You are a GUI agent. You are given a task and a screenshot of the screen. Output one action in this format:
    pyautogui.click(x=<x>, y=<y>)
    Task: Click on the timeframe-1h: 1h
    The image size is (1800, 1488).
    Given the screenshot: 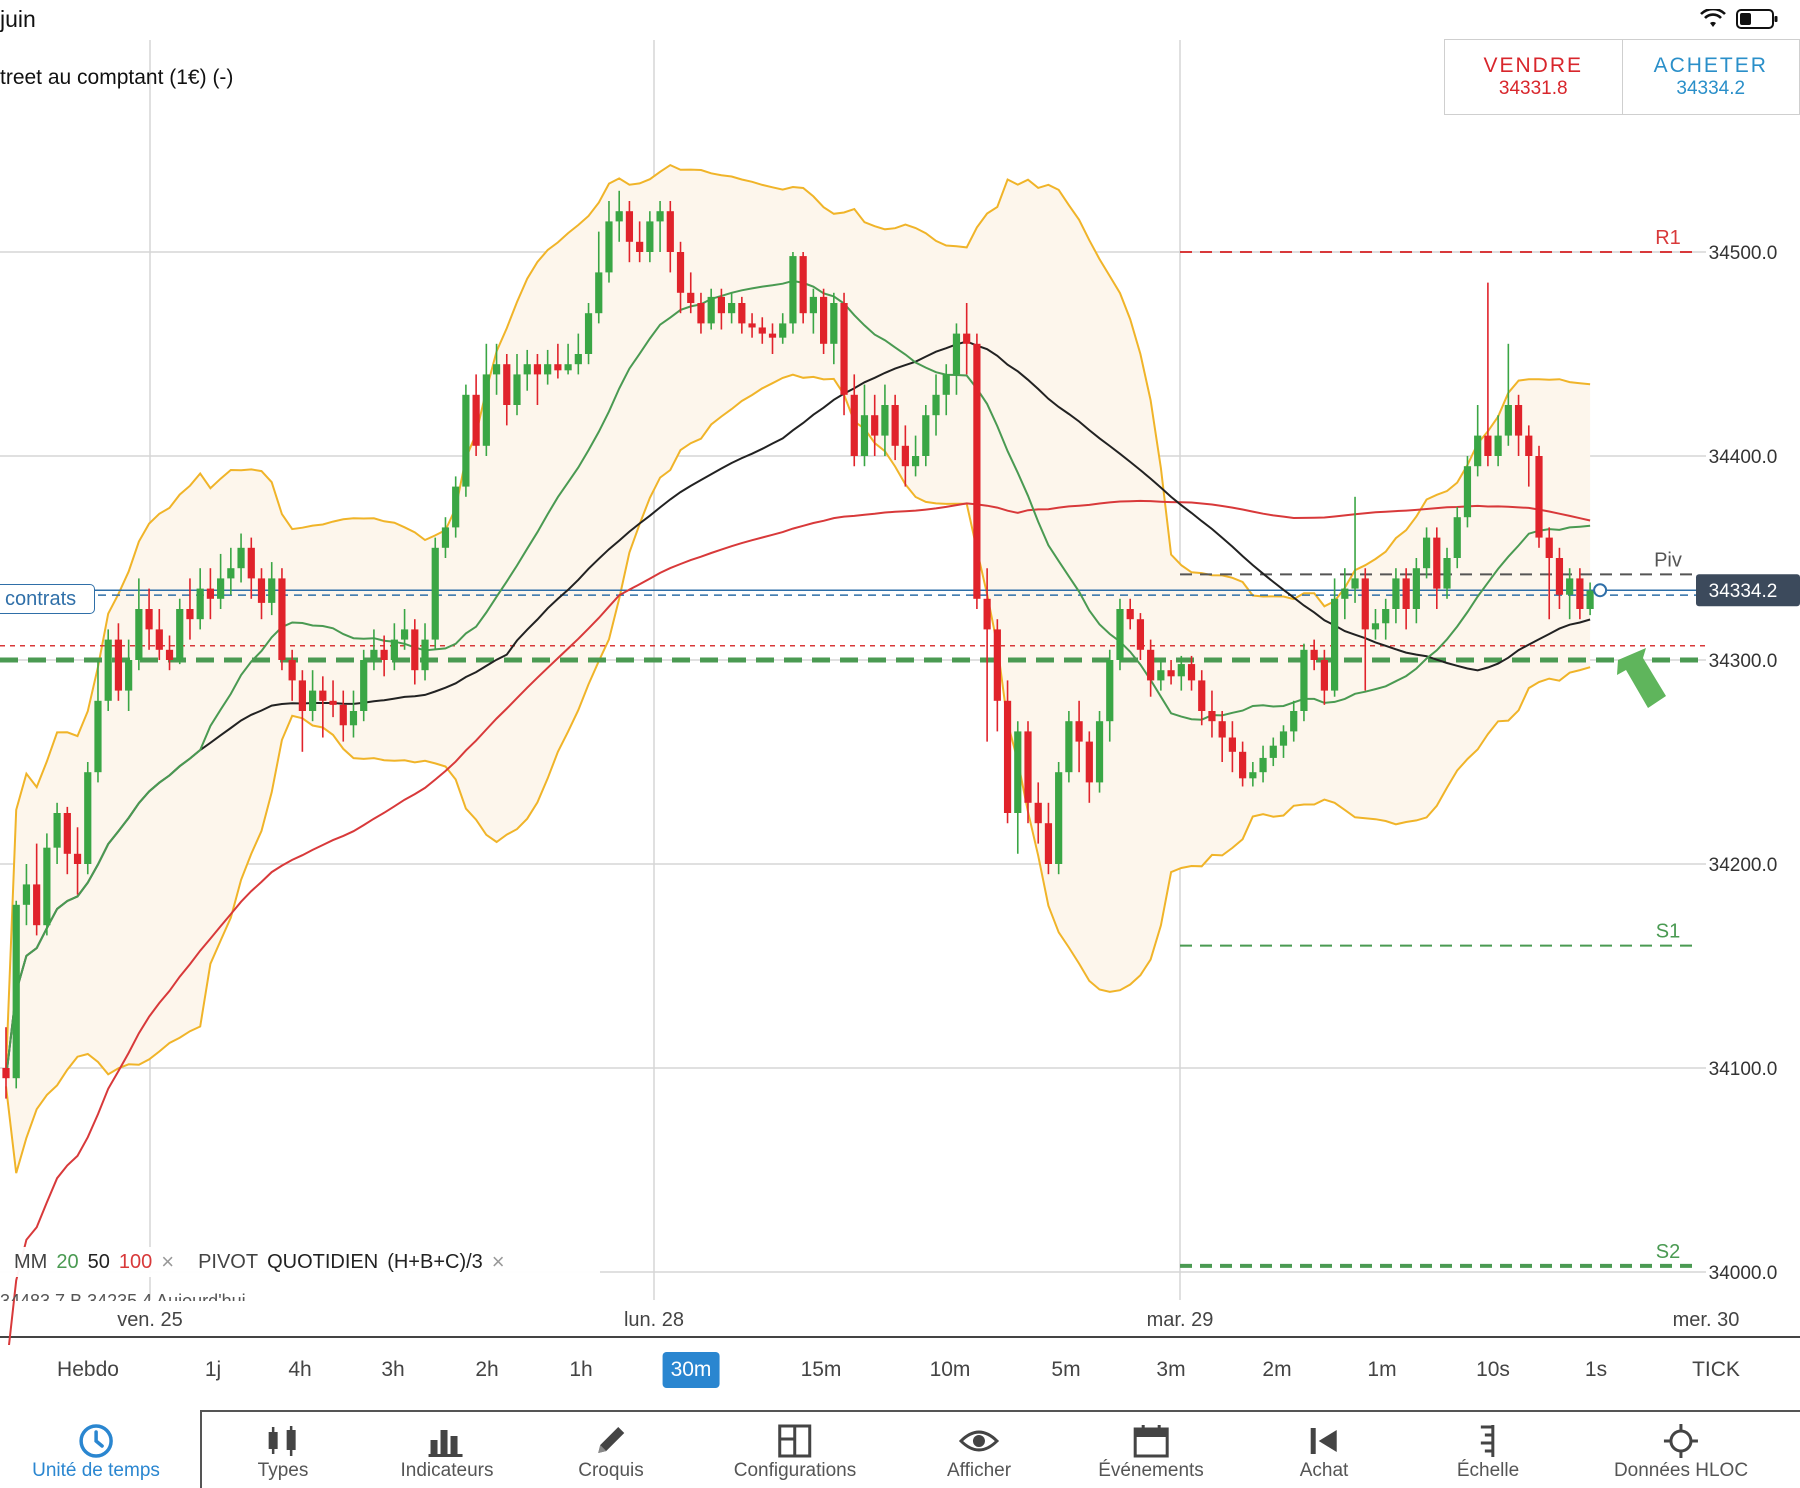 What is the action you would take?
    pyautogui.click(x=581, y=1369)
    